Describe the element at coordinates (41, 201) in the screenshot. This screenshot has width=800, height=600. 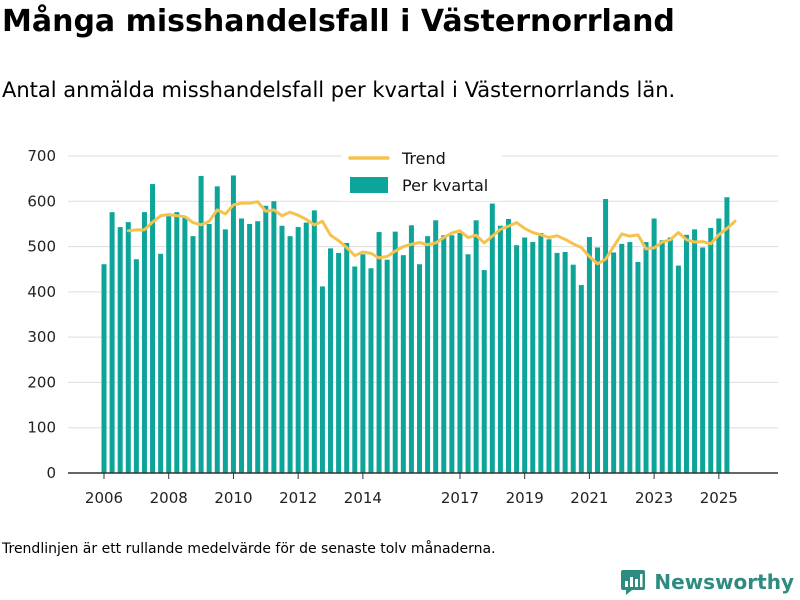
I see `y-tick-label: 600` at that location.